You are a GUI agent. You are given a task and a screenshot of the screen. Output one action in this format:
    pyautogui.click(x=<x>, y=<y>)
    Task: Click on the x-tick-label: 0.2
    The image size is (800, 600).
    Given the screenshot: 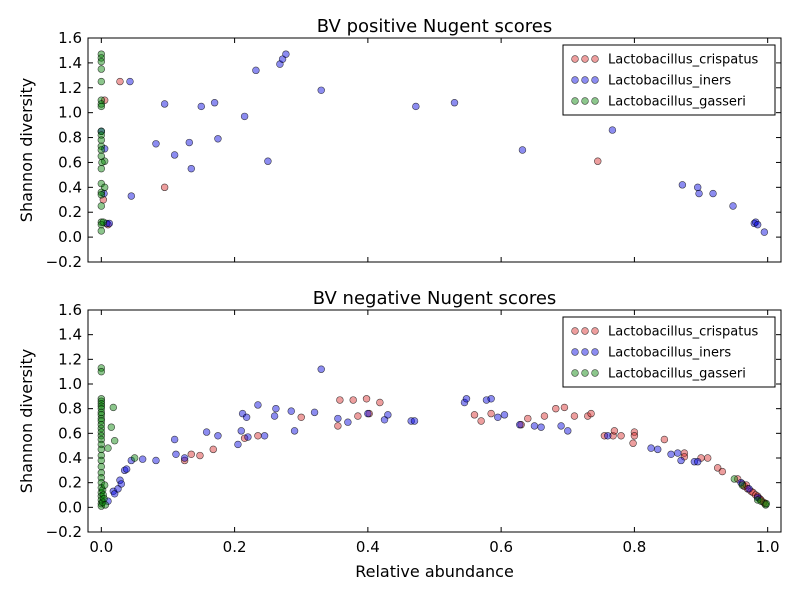 What is the action you would take?
    pyautogui.click(x=235, y=547)
    